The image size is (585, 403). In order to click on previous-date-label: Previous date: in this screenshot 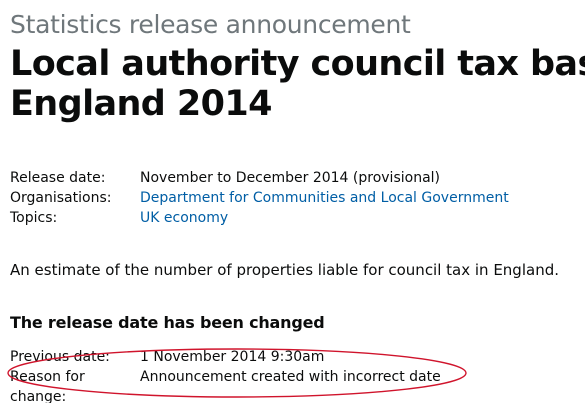, I will do `click(60, 357)`.